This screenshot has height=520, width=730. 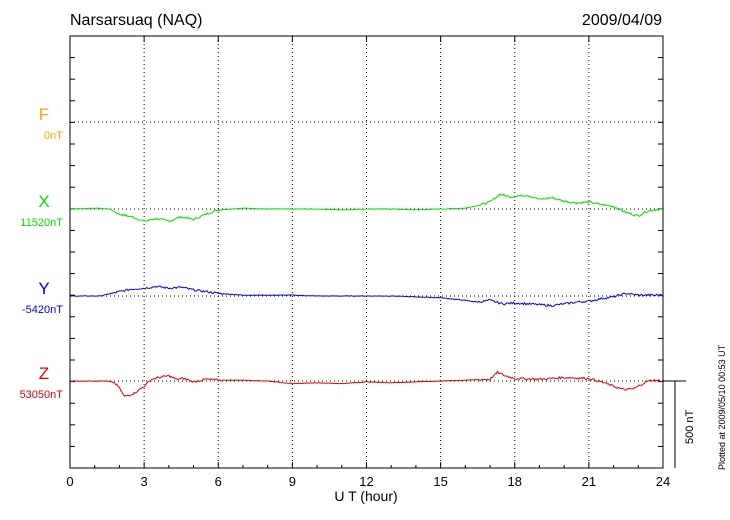 I want to click on channel-baseline-y: -5420nT, so click(x=42, y=310).